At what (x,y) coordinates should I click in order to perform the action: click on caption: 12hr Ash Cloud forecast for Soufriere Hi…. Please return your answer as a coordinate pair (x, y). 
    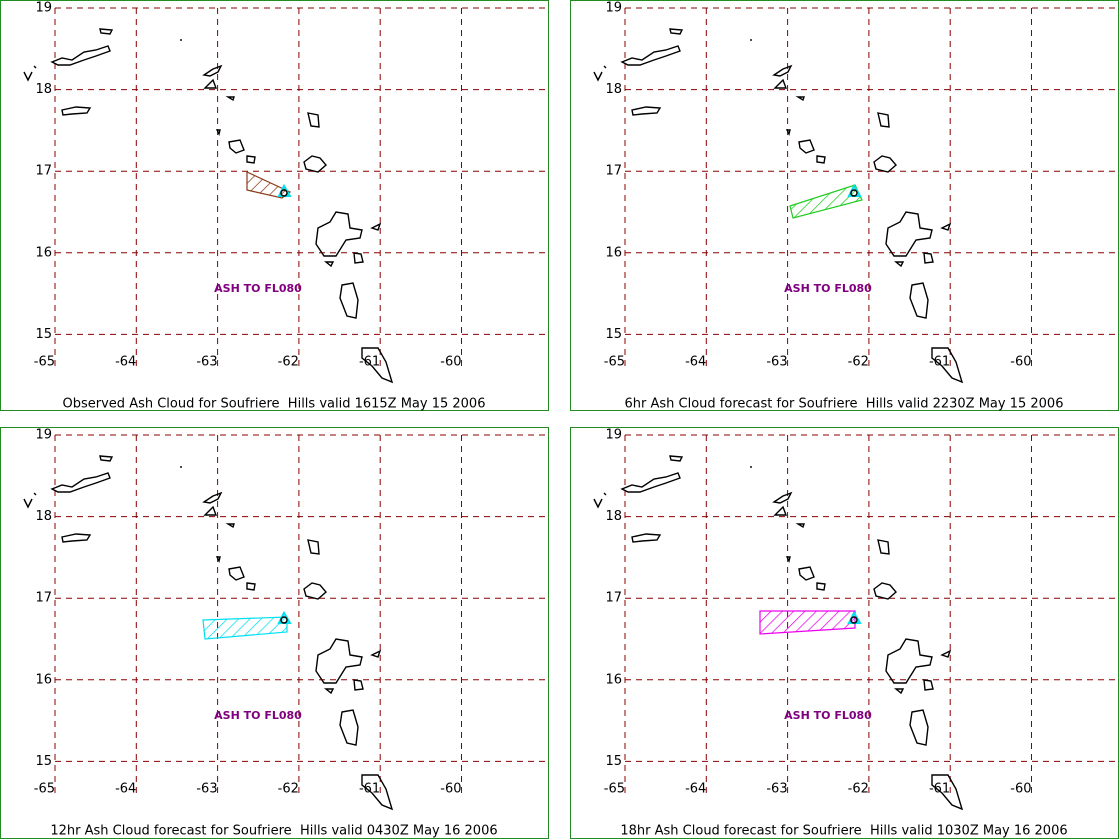
    Looking at the image, I should click on (273, 831).